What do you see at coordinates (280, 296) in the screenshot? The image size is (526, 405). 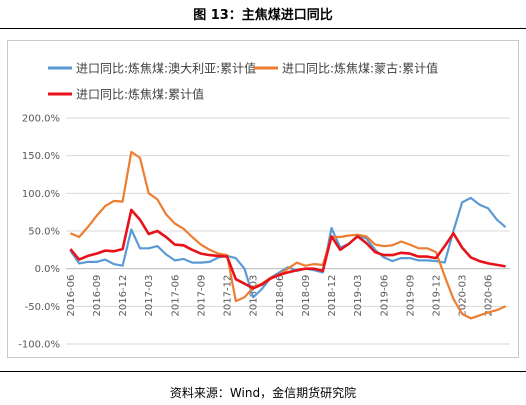 I see `x-tick-label: 2018-06` at bounding box center [280, 296].